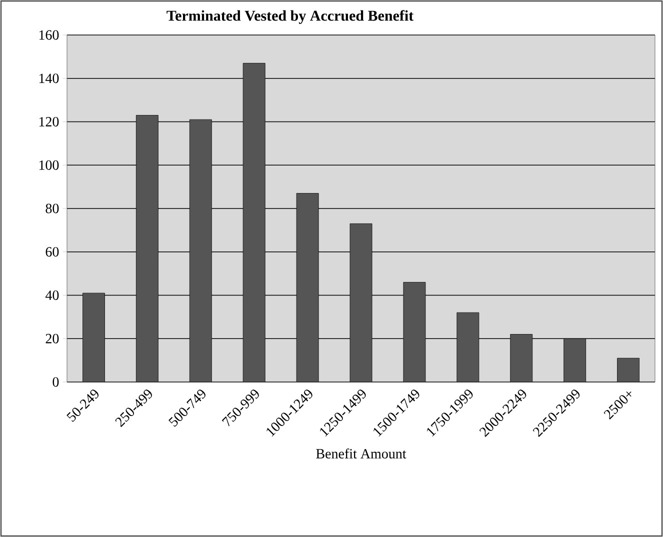 The height and width of the screenshot is (537, 663). What do you see at coordinates (55, 382) in the screenshot?
I see `y-tick-label: 0` at bounding box center [55, 382].